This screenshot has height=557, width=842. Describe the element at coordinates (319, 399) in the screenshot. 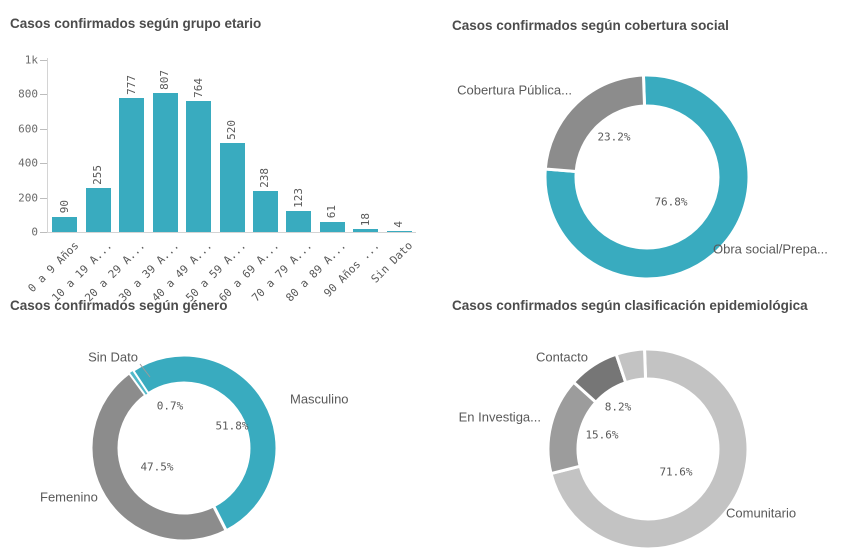

I see `slice-label: Masculino` at that location.